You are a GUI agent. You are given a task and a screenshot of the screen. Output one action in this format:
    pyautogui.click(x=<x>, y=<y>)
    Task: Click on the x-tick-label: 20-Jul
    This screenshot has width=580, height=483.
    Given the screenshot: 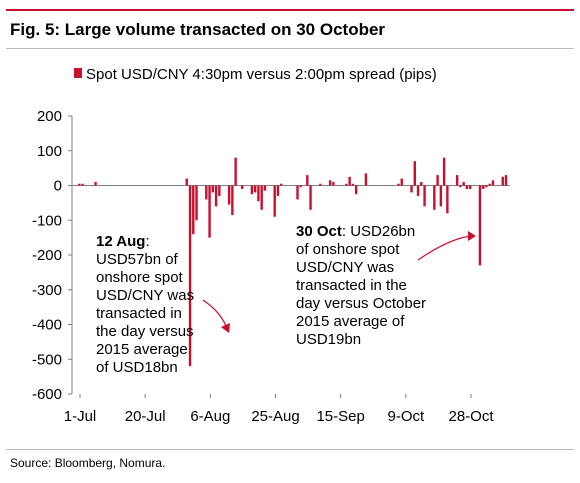 What is the action you would take?
    pyautogui.click(x=145, y=416)
    